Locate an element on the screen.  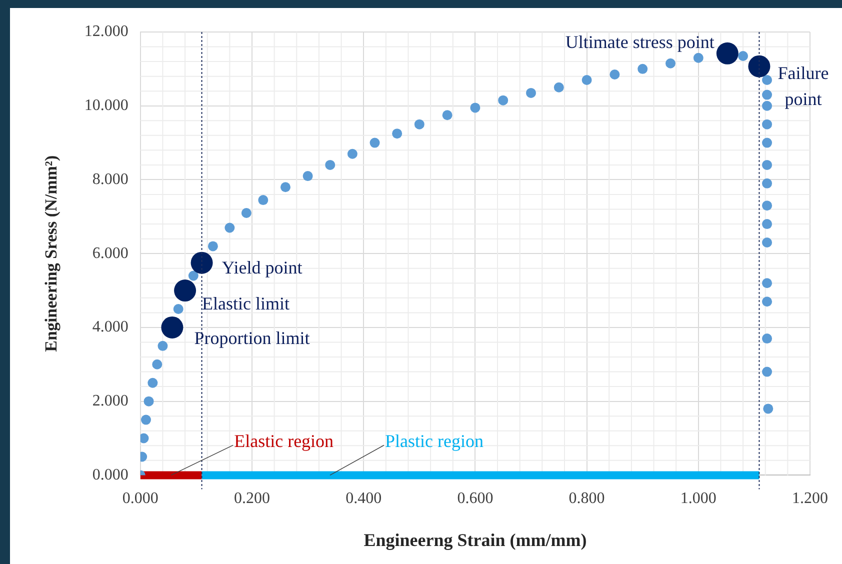
y-tick-label: 2.000 is located at coordinates (110, 401).